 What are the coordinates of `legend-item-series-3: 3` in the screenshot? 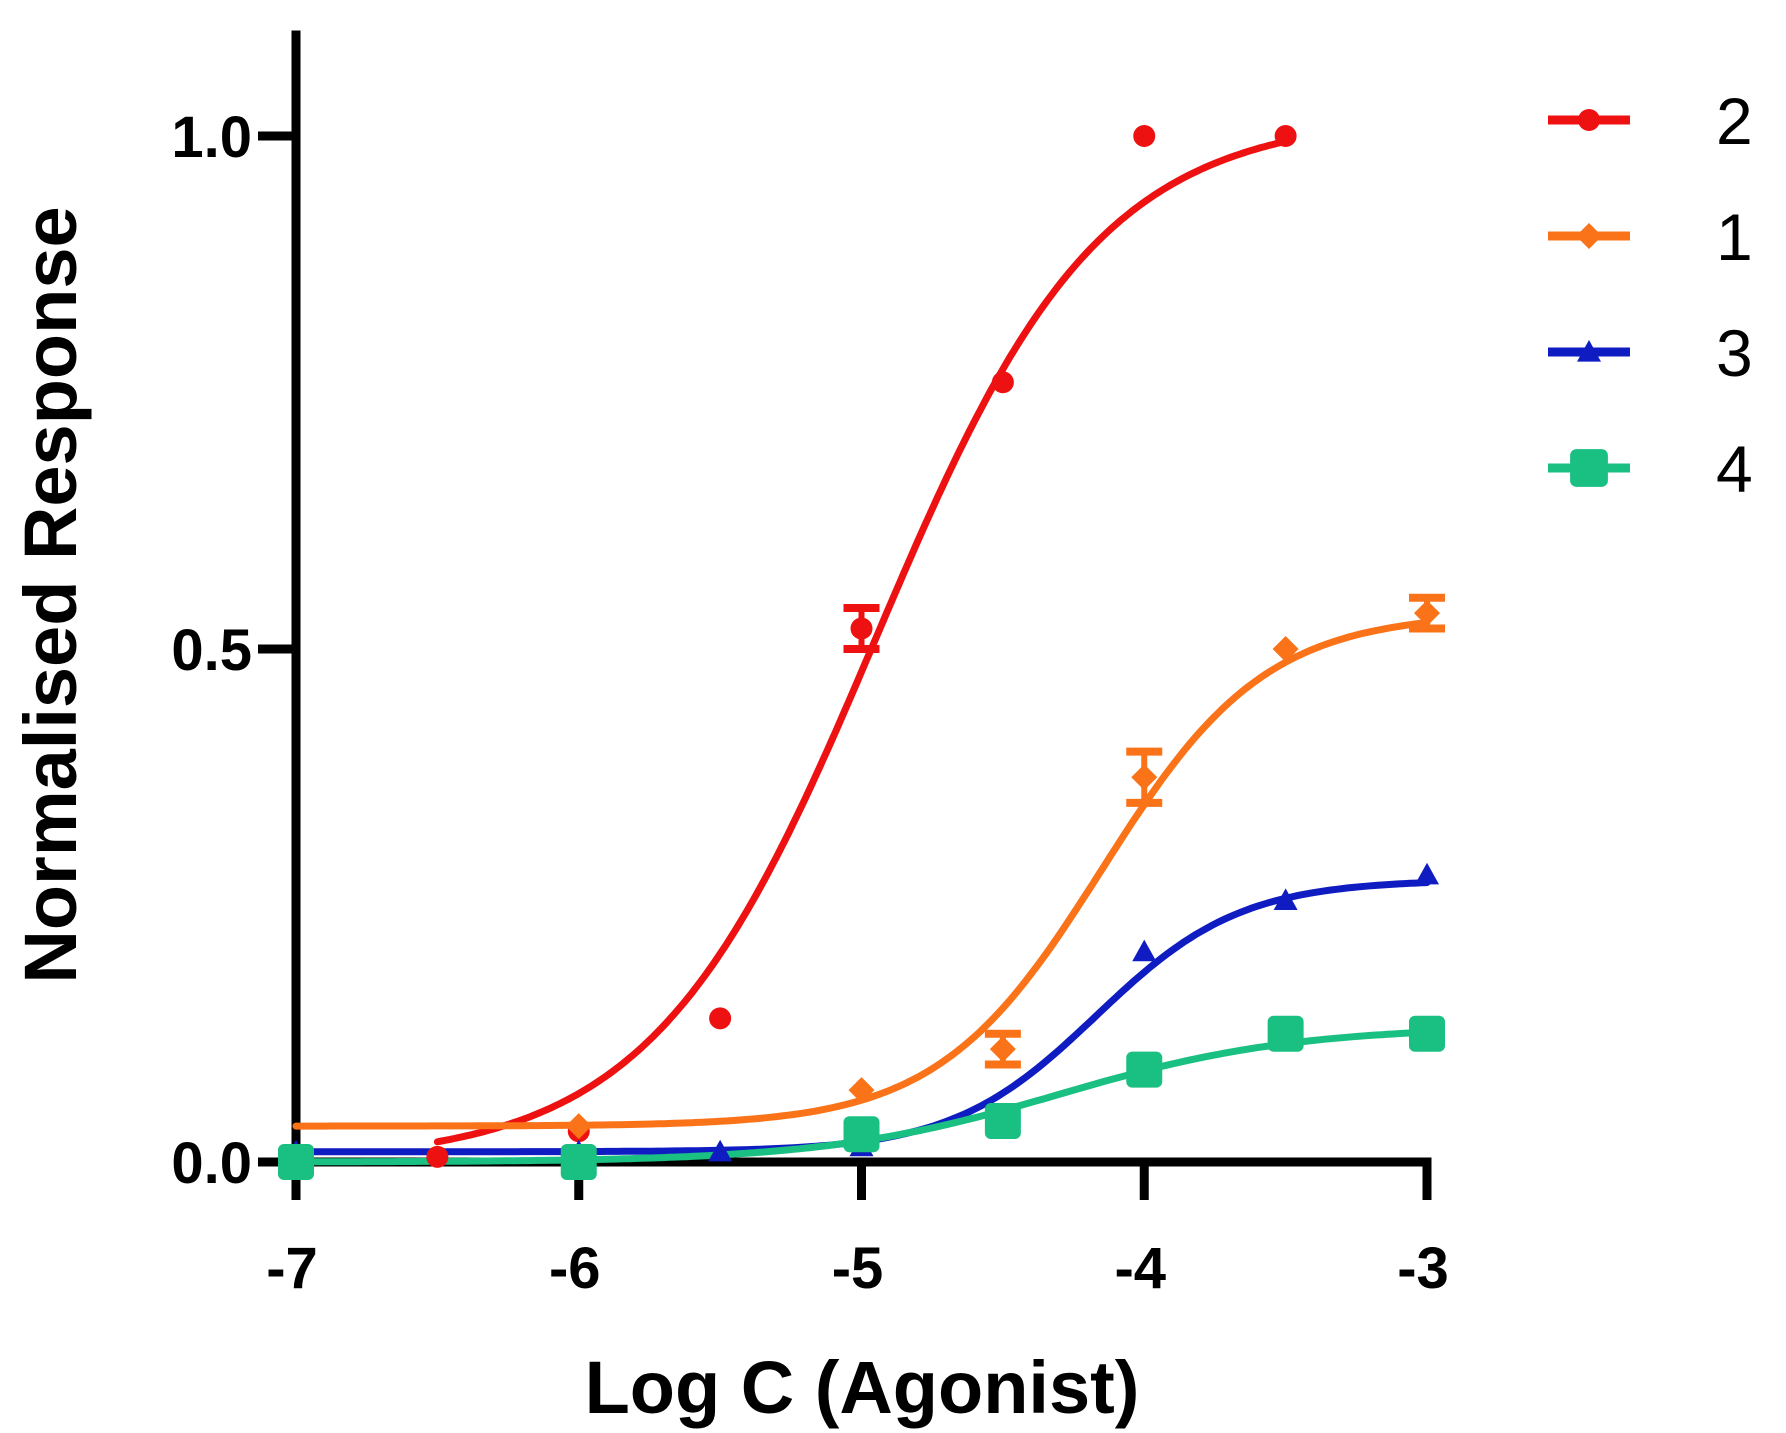 It's located at (1650, 353).